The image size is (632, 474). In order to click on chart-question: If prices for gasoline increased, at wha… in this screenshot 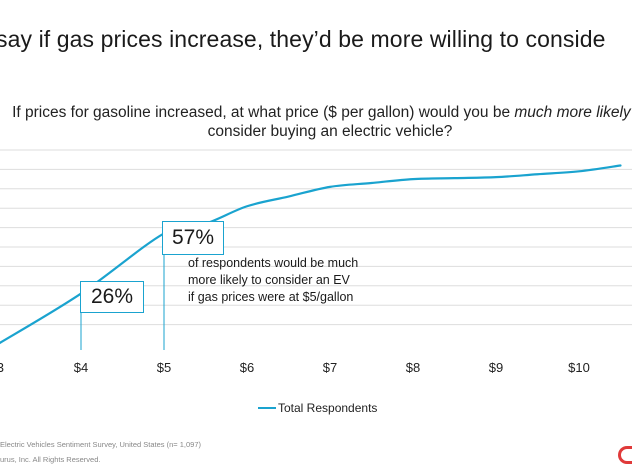, I will do `click(316, 122)`.